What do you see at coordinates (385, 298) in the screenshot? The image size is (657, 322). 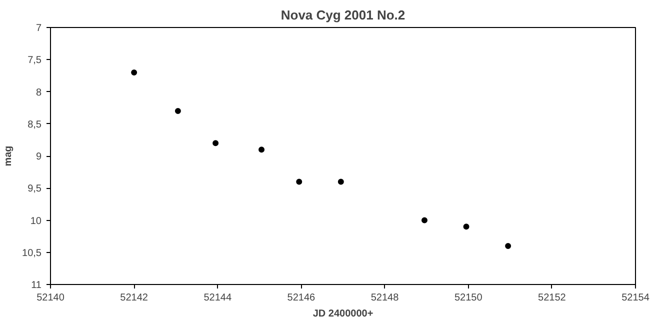 I see `x-tick-label: 52148` at bounding box center [385, 298].